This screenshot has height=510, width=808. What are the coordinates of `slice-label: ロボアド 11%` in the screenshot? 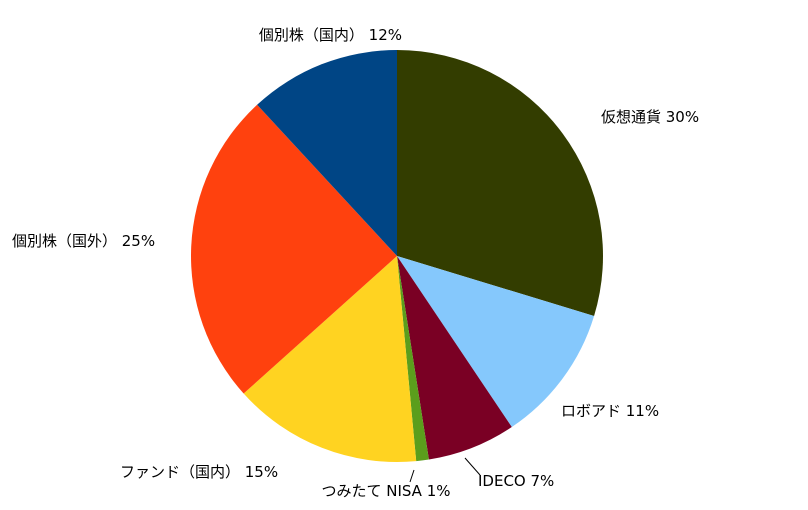 It's located at (610, 411).